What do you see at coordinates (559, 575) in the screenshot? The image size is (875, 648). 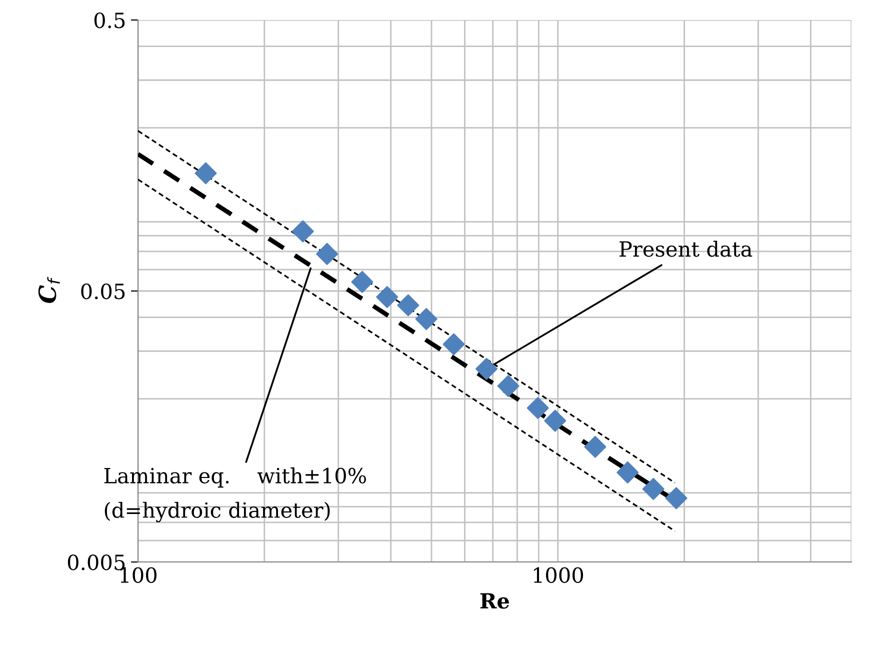 I see `x-tick-label: 1000` at bounding box center [559, 575].